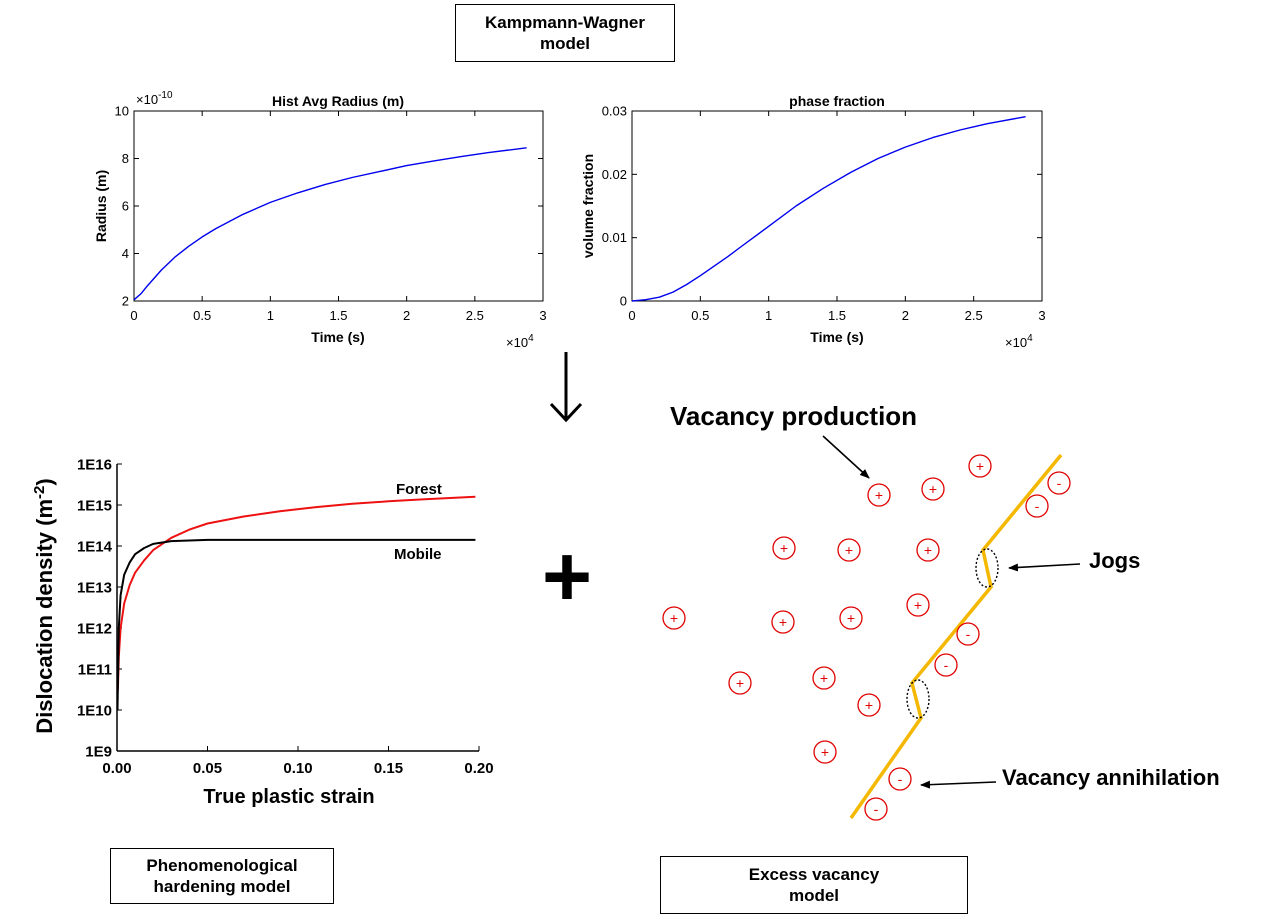 The width and height of the screenshot is (1281, 922). What do you see at coordinates (793, 416) in the screenshot?
I see `vacancy-production-label: Vacancy production` at bounding box center [793, 416].